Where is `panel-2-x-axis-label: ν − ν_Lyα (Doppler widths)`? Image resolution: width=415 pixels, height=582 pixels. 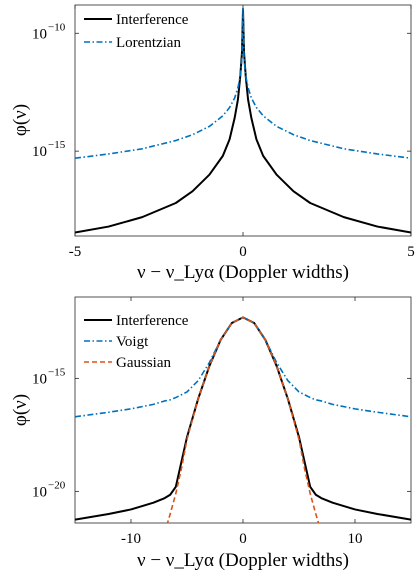 panel-2-x-axis-label: ν − ν_Lyα (Doppler widths) is located at coordinates (243, 560).